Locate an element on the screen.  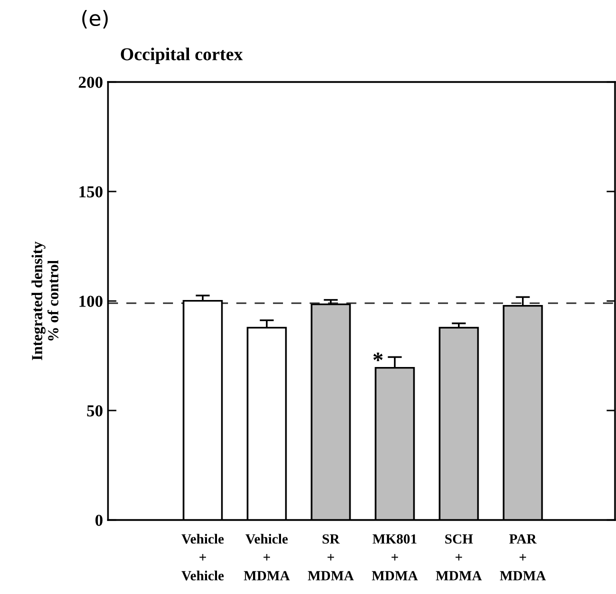
y-tick-label: 100 is located at coordinates (91, 301).